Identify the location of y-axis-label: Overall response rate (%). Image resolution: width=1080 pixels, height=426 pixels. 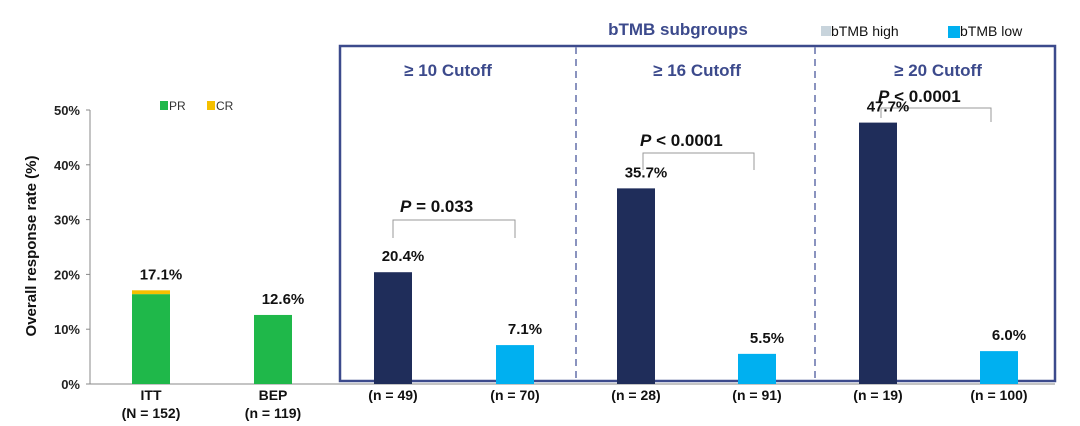
(31, 246).